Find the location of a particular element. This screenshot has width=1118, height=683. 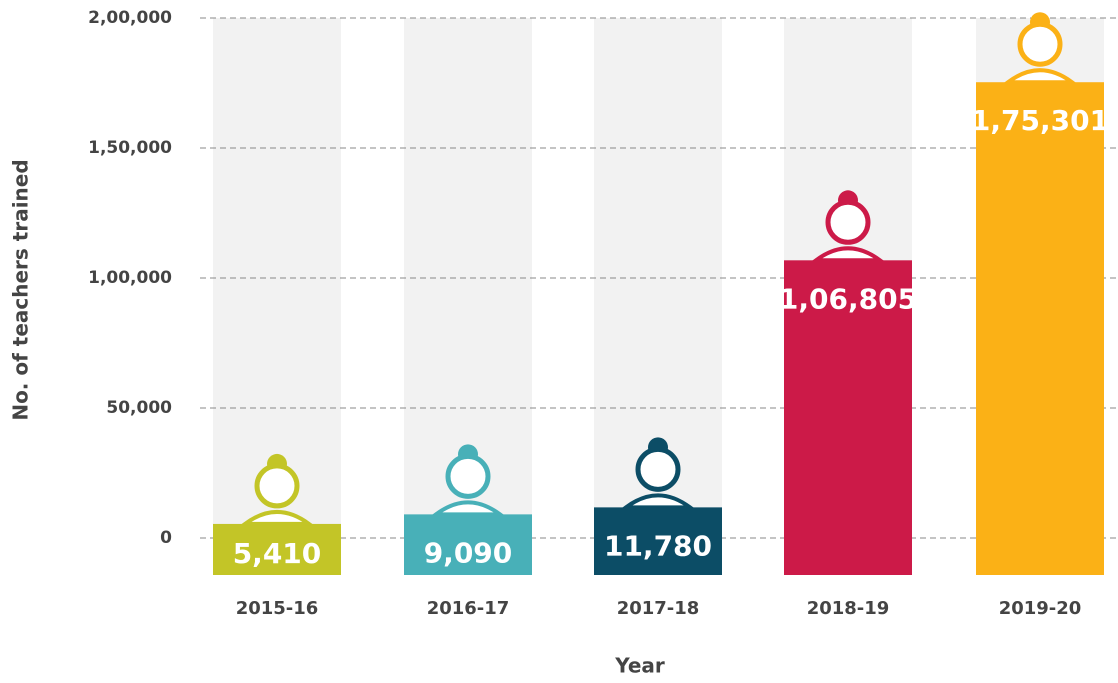

x-tick-label: 2017-18 is located at coordinates (658, 608).